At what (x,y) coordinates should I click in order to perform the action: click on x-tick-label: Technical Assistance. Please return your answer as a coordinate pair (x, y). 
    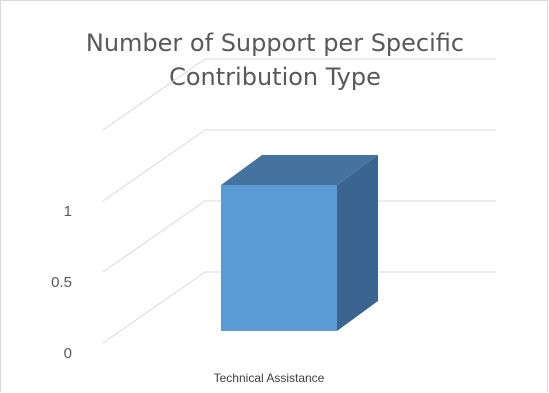
    Looking at the image, I should click on (269, 378).